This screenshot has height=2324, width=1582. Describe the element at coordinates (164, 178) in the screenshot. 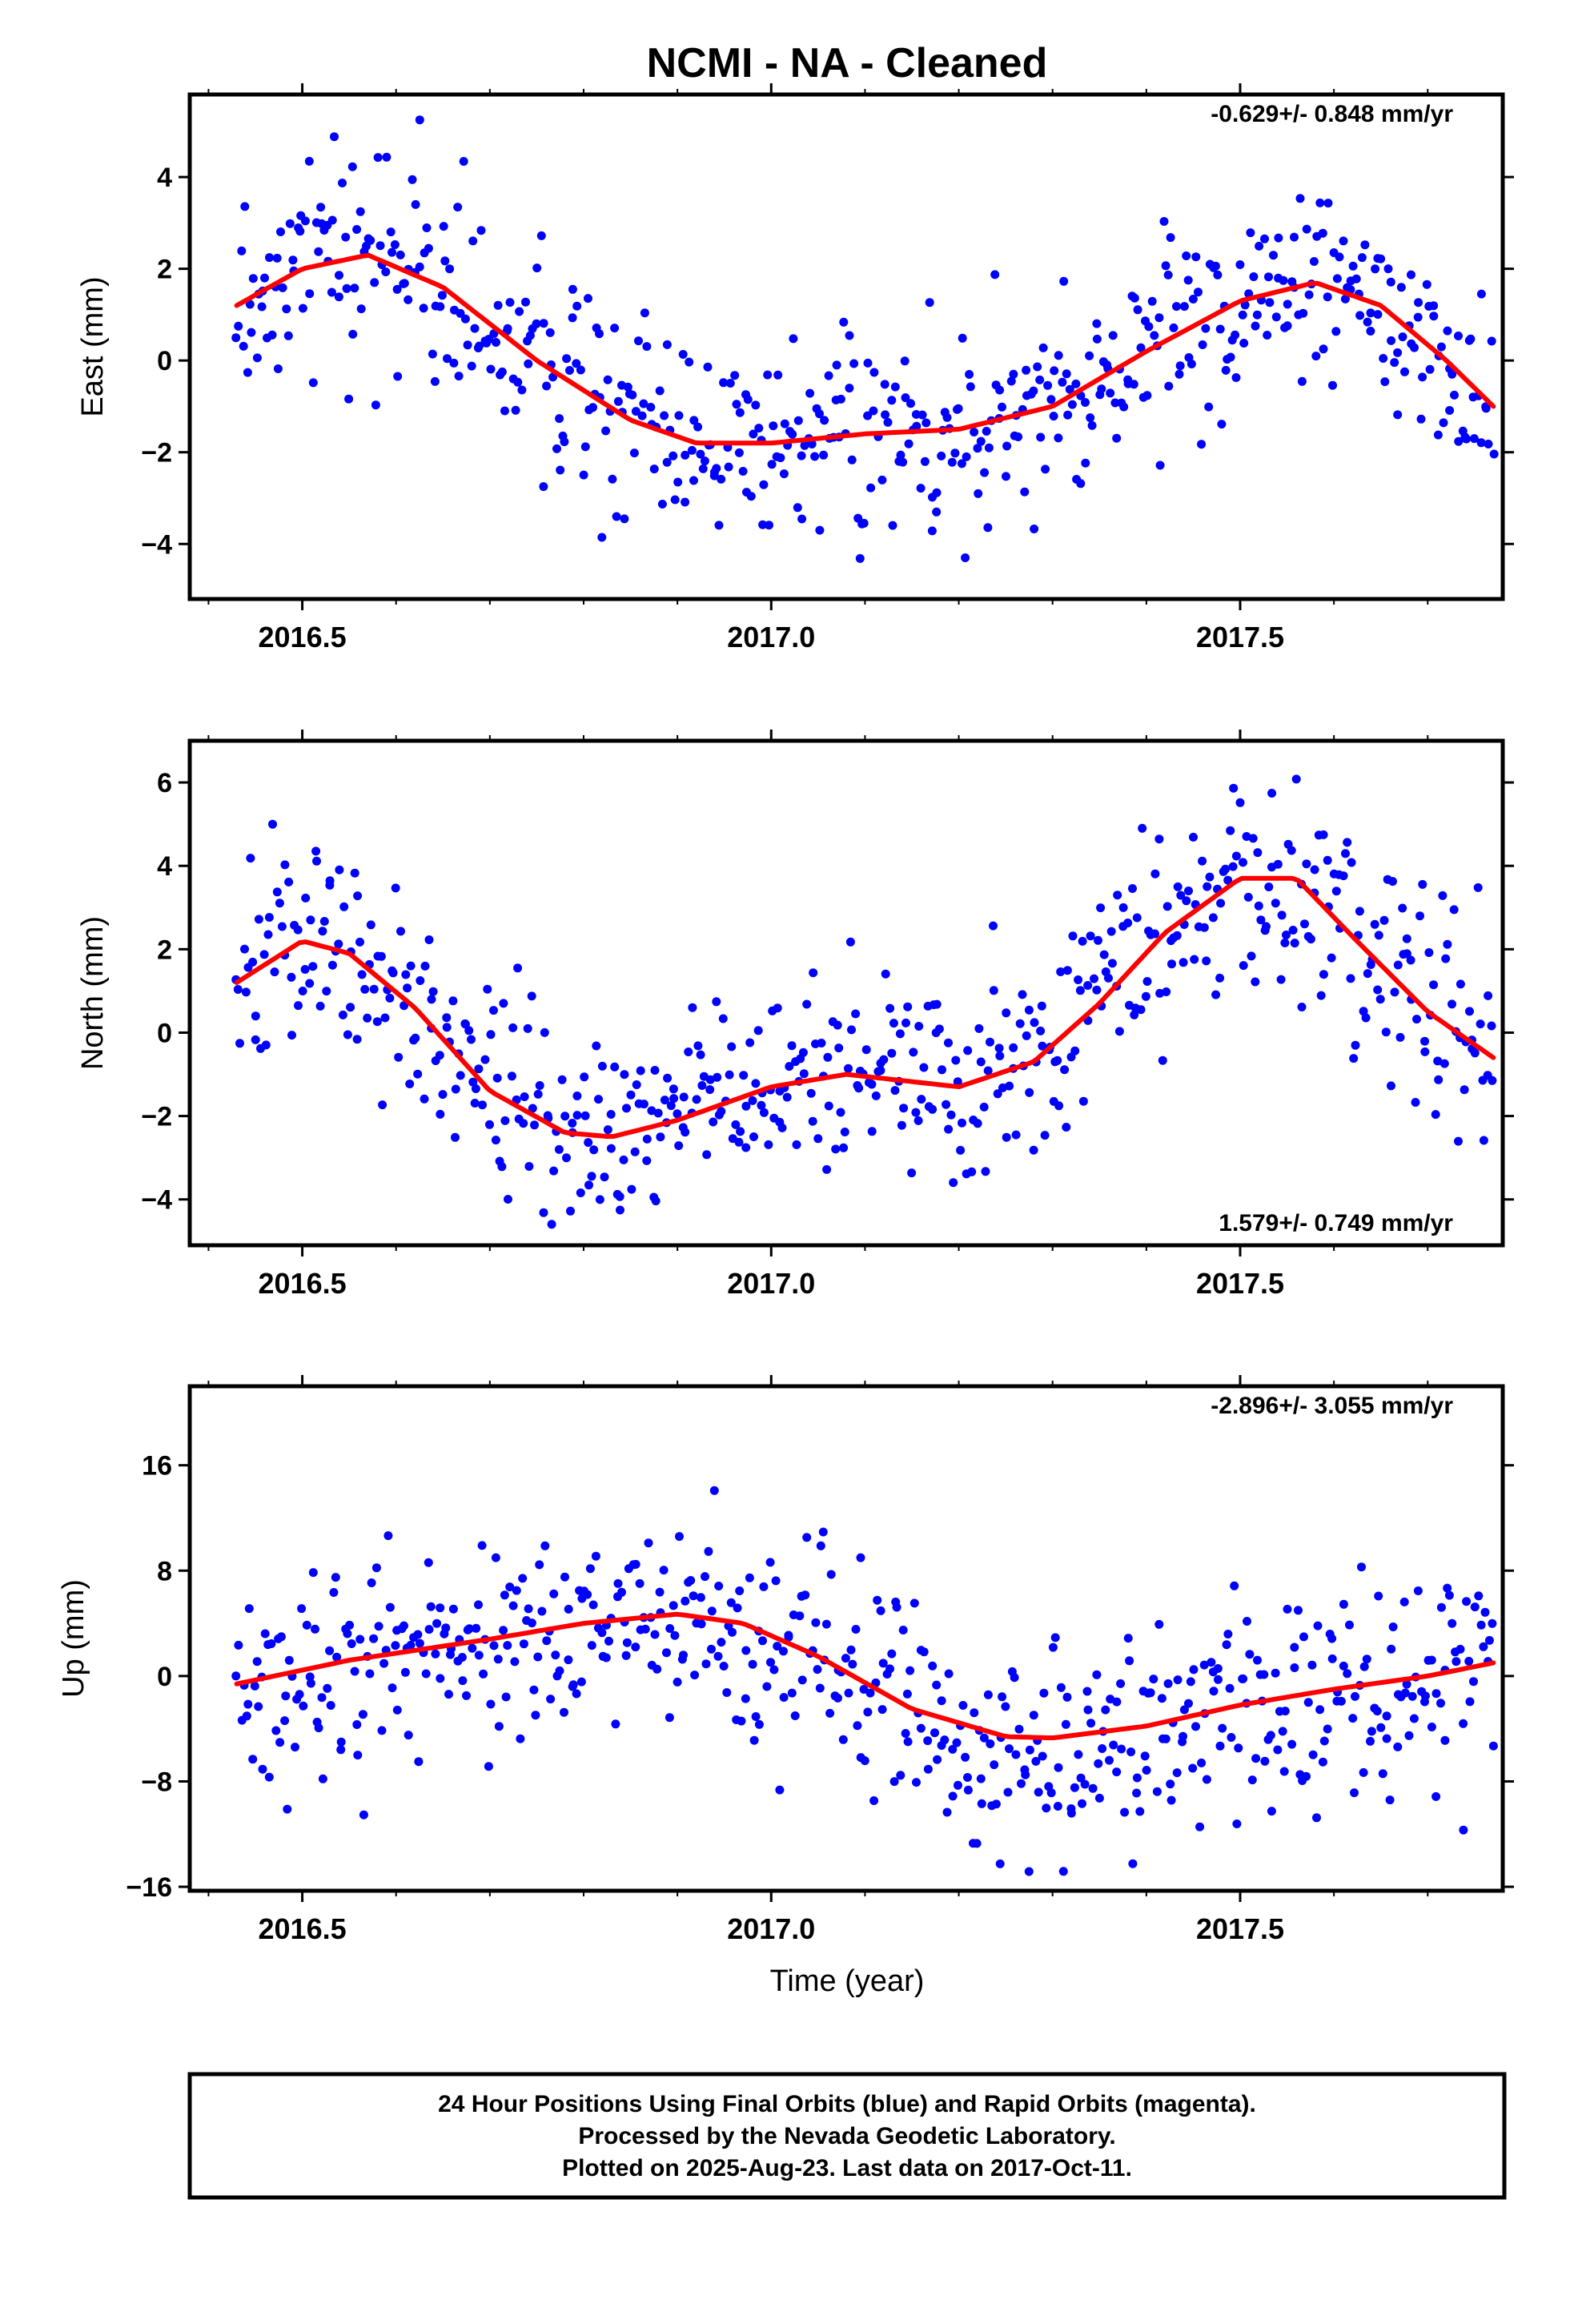

I see `y-tick-label: 4` at that location.